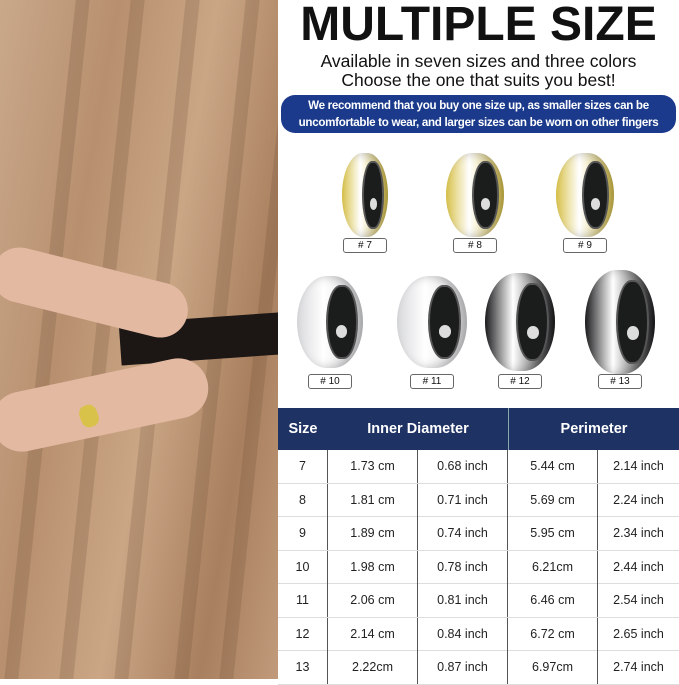 The height and width of the screenshot is (685, 679). Describe the element at coordinates (553, 600) in the screenshot. I see `table-cell: 6.46 cm` at that location.